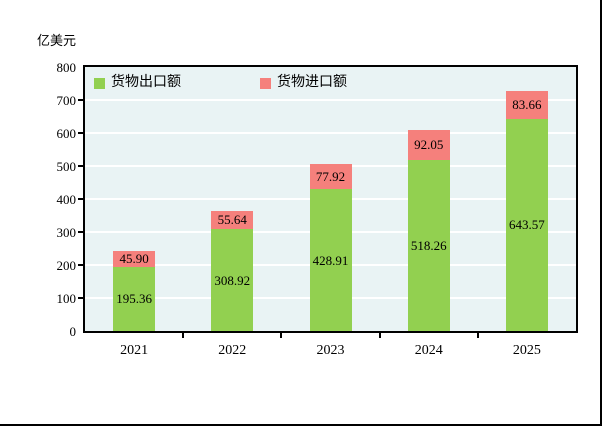 The width and height of the screenshot is (602, 426). I want to click on y-tick-label: 200, so click(66, 265).